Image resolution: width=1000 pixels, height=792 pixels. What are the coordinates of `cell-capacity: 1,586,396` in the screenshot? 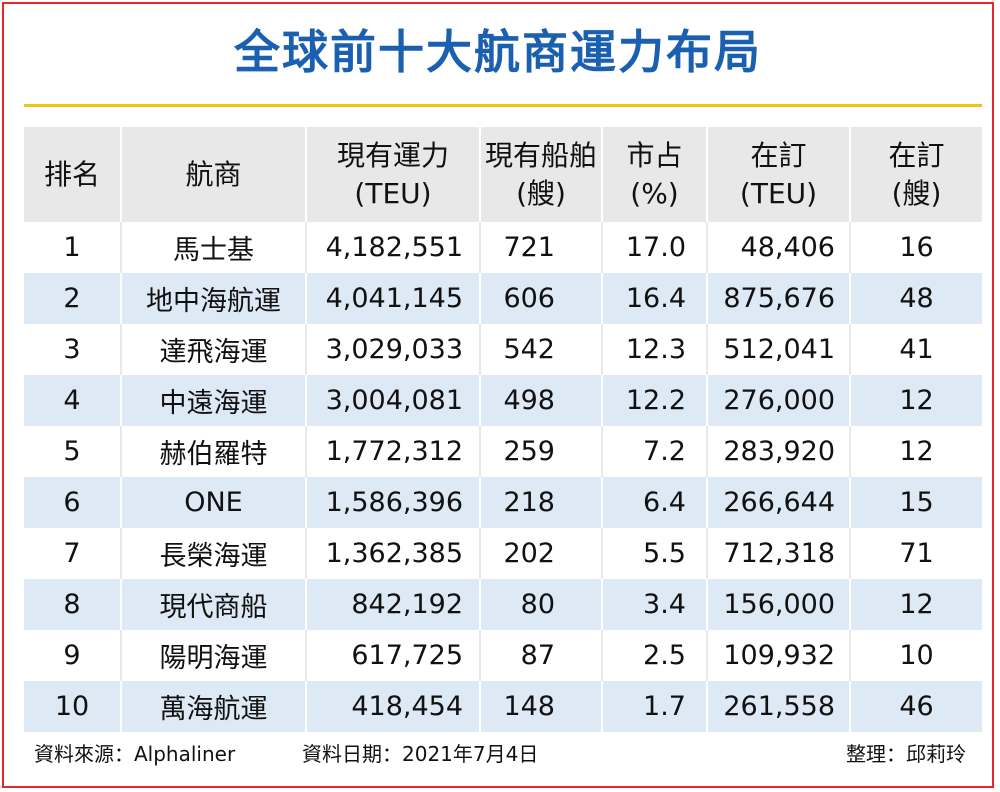 It's located at (392, 502).